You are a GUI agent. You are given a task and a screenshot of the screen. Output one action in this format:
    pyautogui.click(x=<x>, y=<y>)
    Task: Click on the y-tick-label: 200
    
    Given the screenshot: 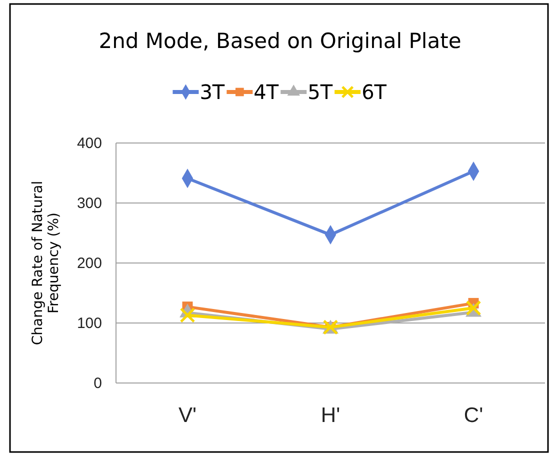 What is the action you would take?
    pyautogui.click(x=89, y=263)
    